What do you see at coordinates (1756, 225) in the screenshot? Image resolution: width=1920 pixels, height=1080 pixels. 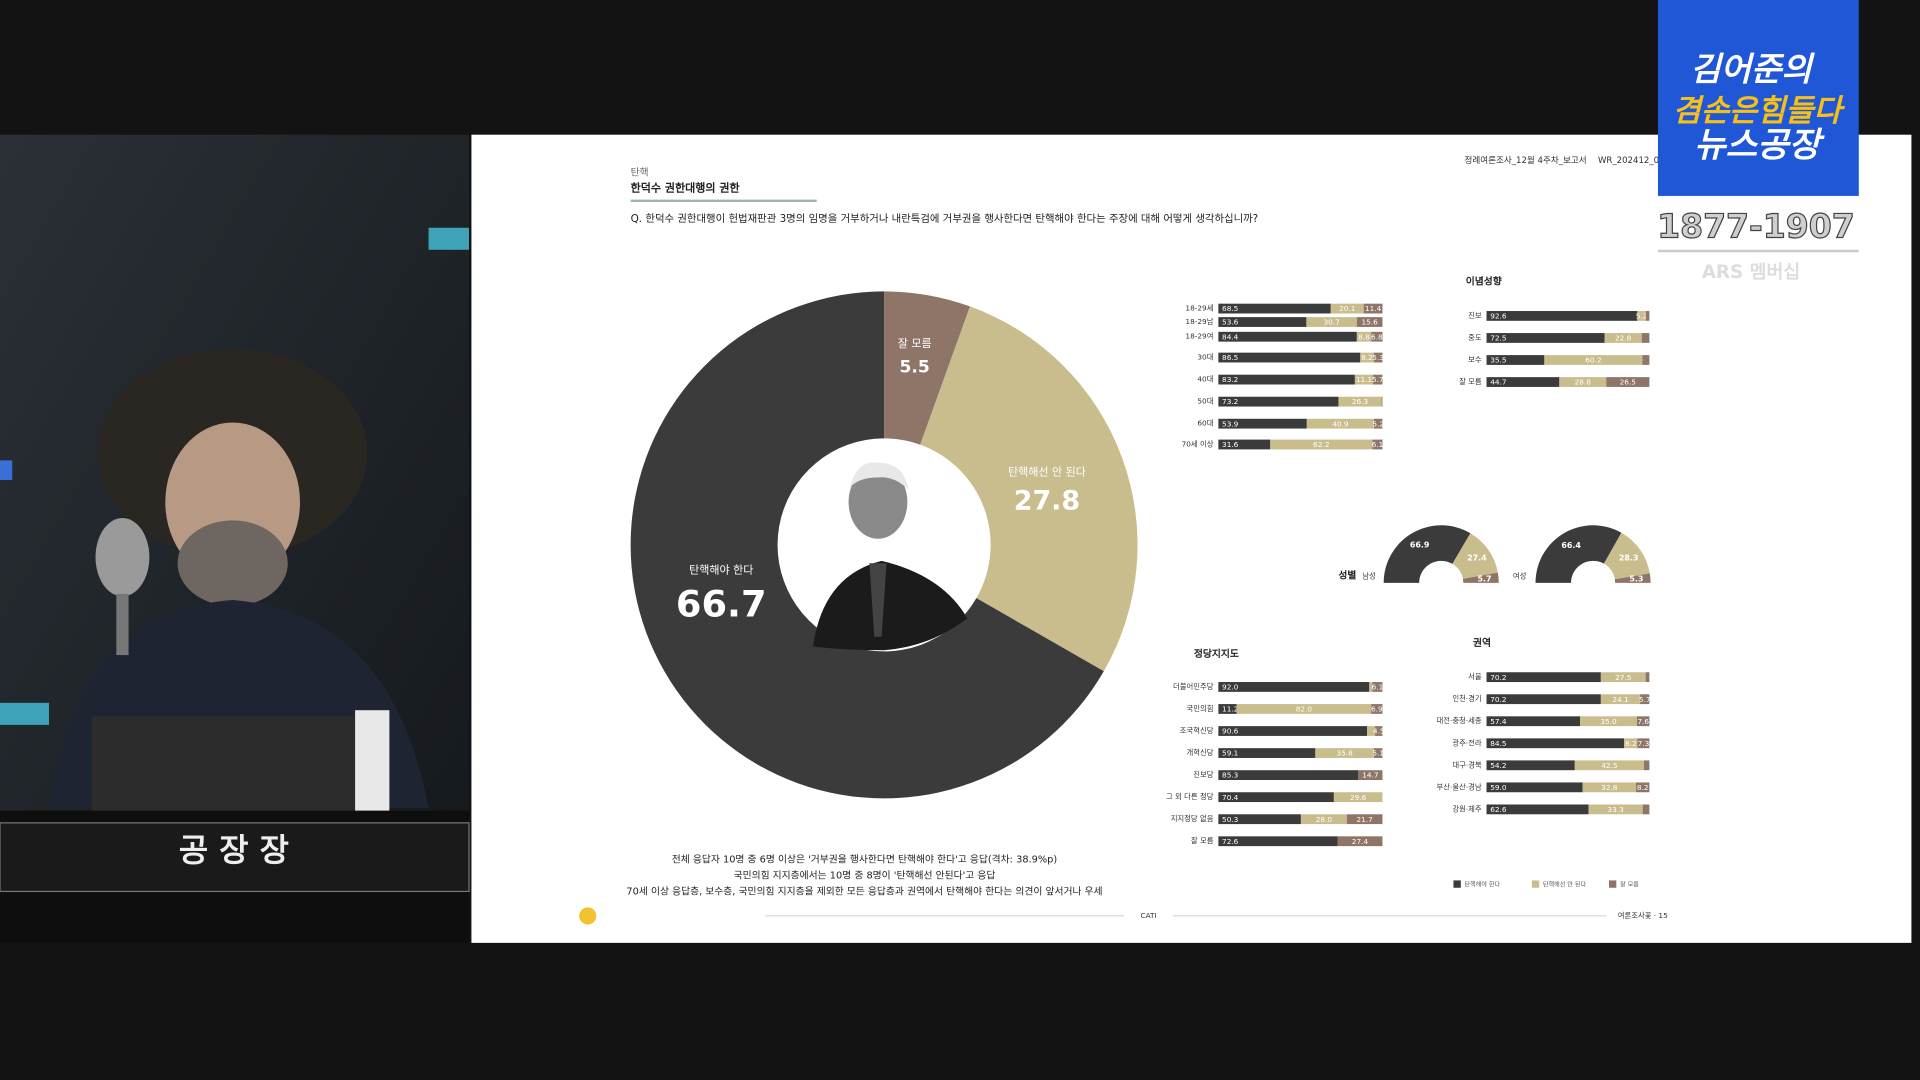 I see `phone-number: 1877-1907` at bounding box center [1756, 225].